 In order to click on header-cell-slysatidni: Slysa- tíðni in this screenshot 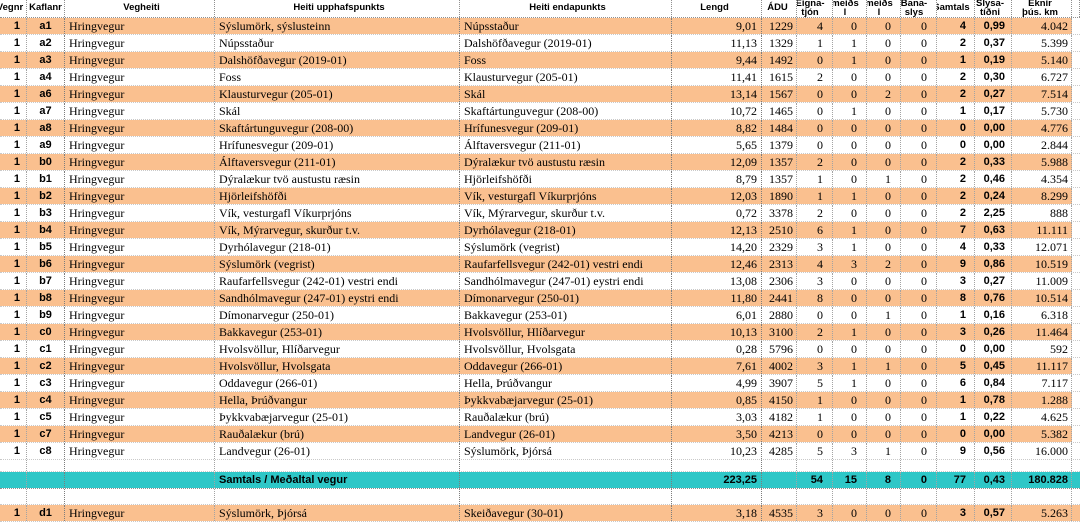, I will do `click(993, 8)`.